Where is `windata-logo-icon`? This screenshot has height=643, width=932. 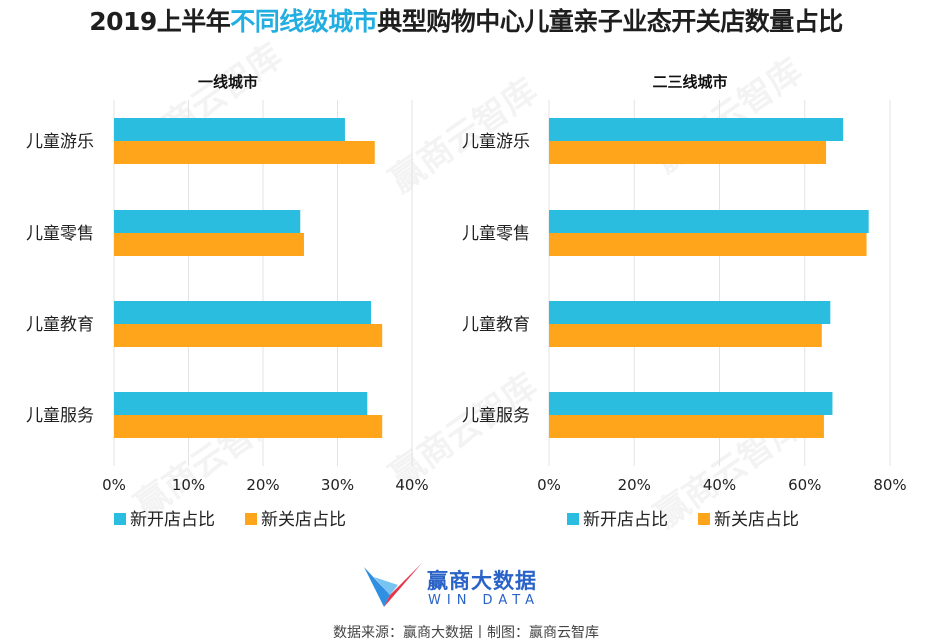
windata-logo-icon is located at coordinates (393, 585).